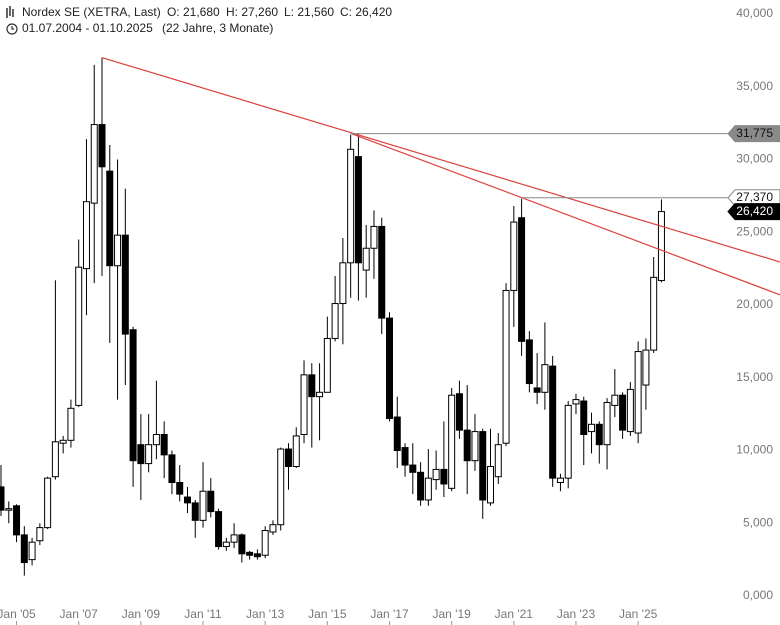  Describe the element at coordinates (91, 12) in the screenshot. I see `chart-title: Nordex SE (XETRA, Last)` at that location.